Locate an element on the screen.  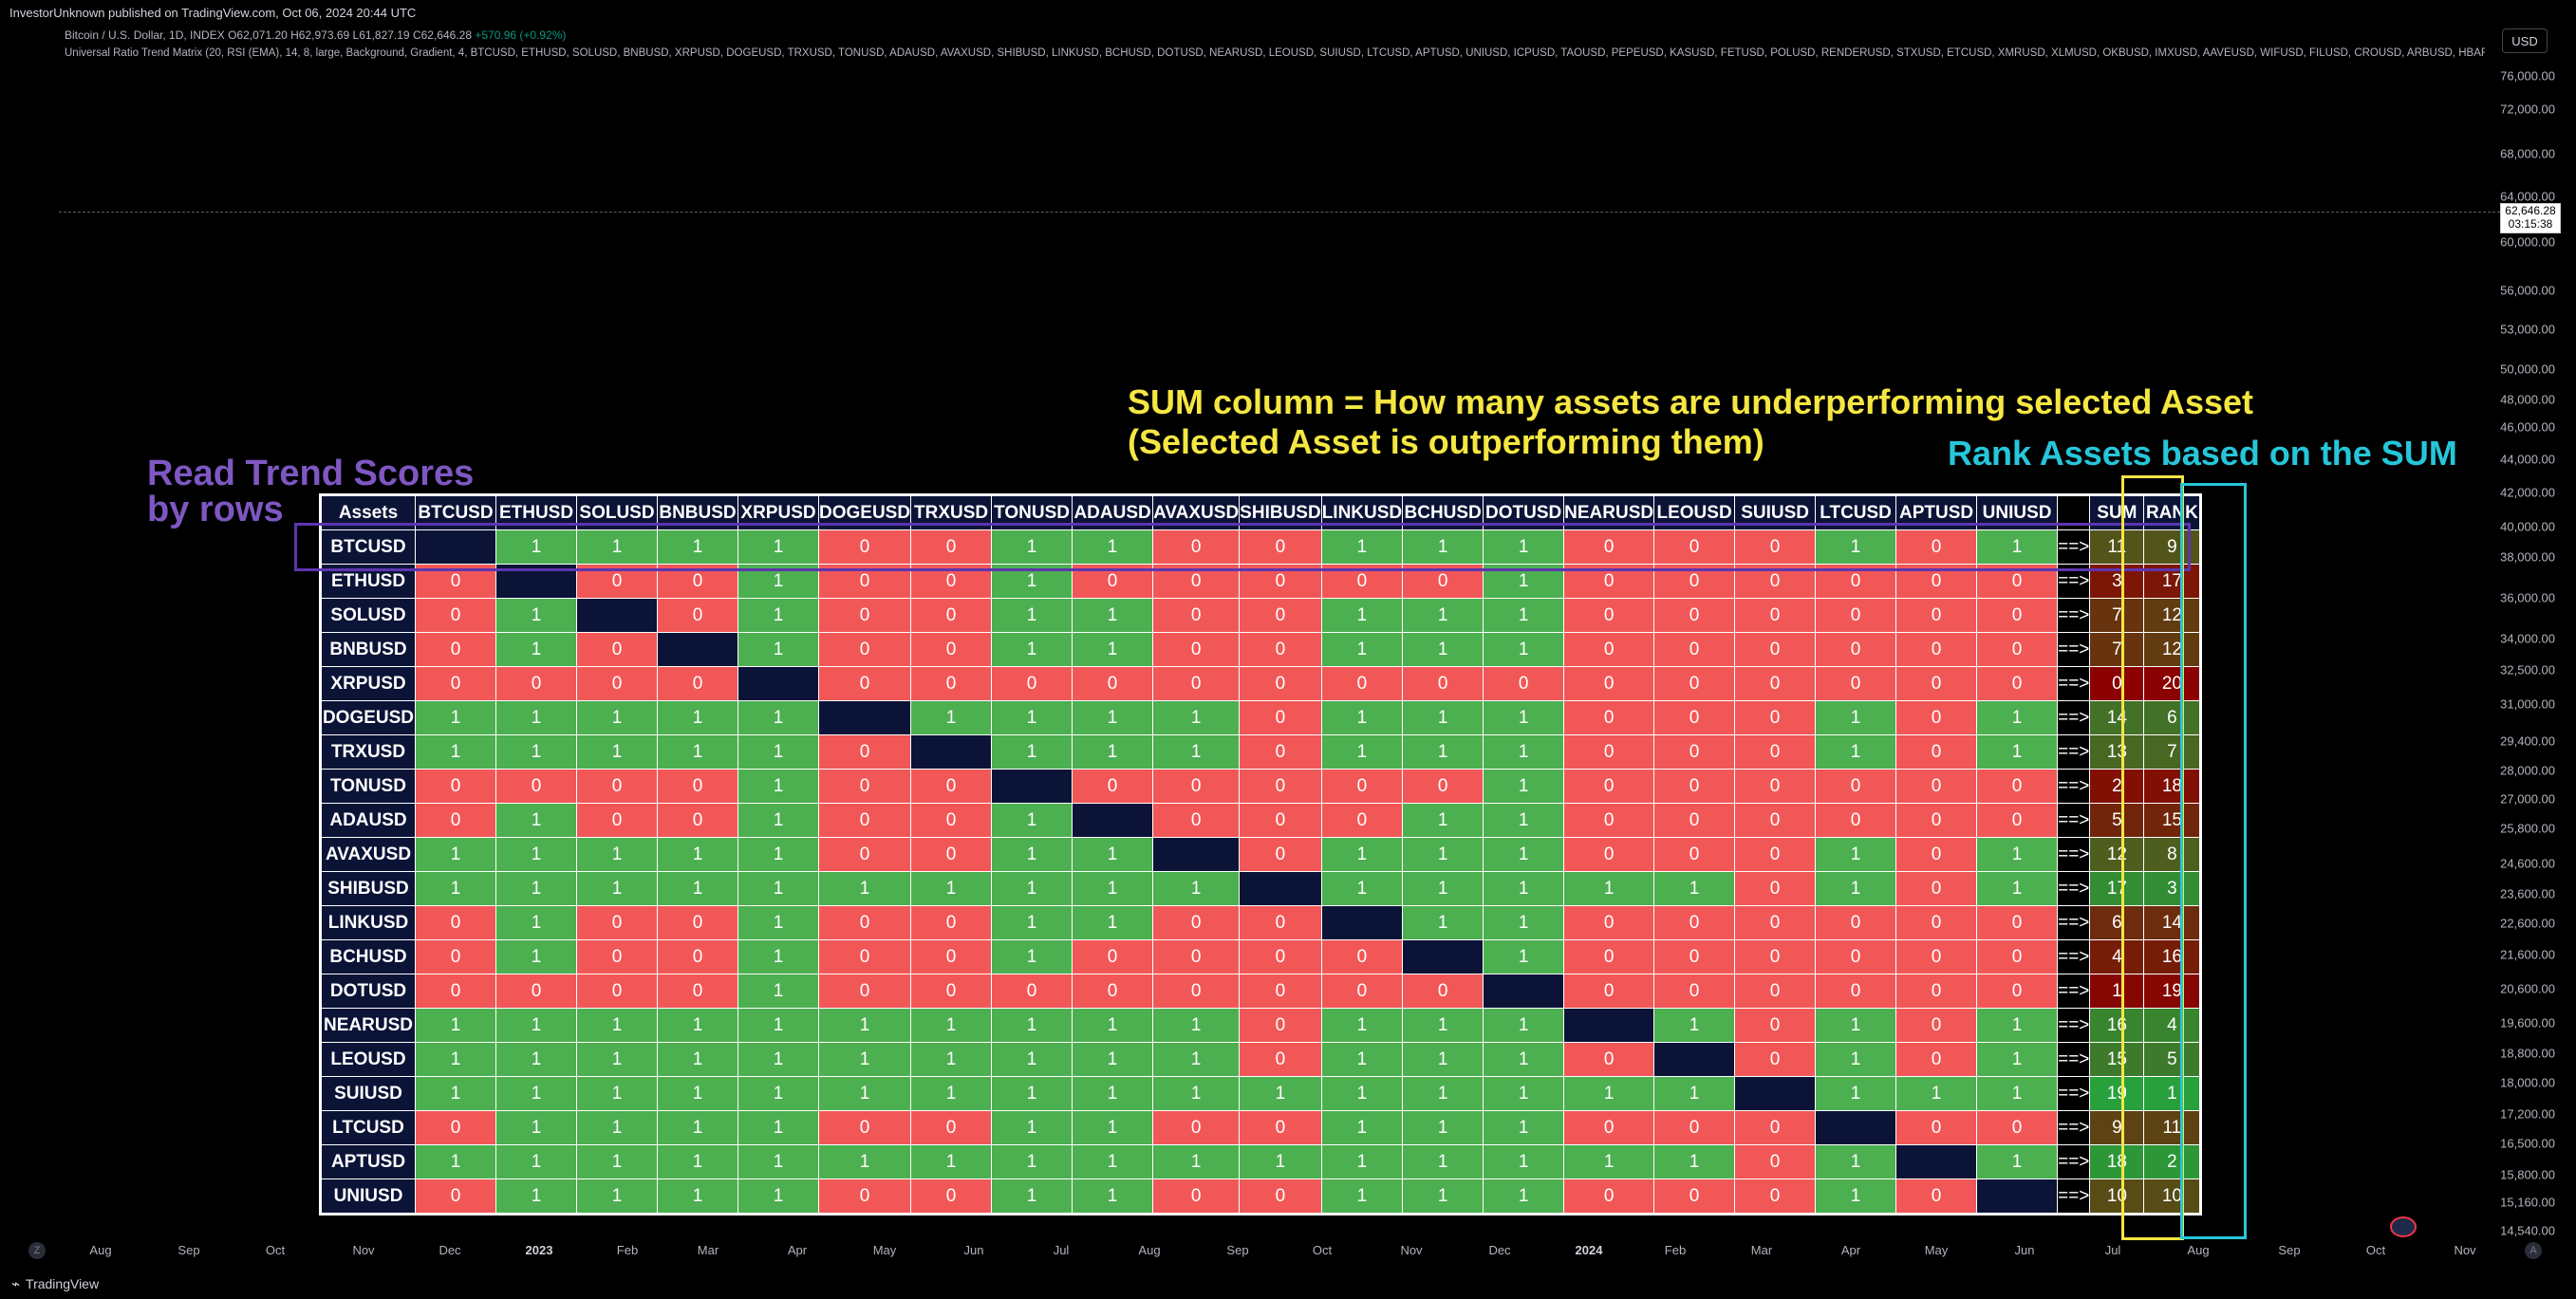
row-asset-label: TRXUSD is located at coordinates (368, 752).